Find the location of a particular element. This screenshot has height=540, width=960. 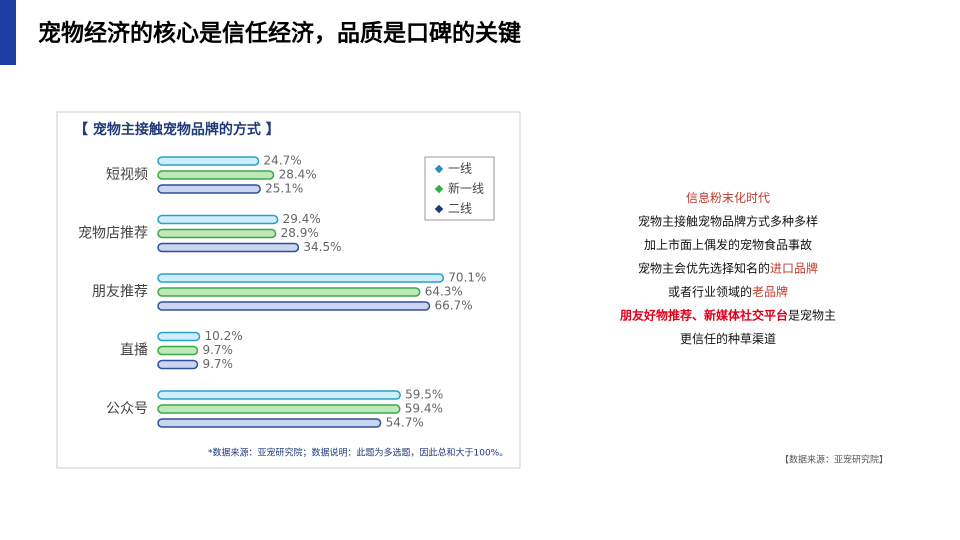

commentary-run: 信息粉末化时代 is located at coordinates (728, 197).